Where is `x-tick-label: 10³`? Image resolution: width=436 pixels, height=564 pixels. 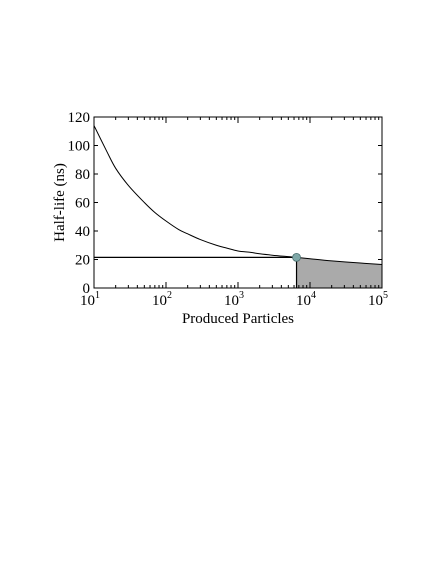 x-tick-label: 10³ is located at coordinates (234, 299).